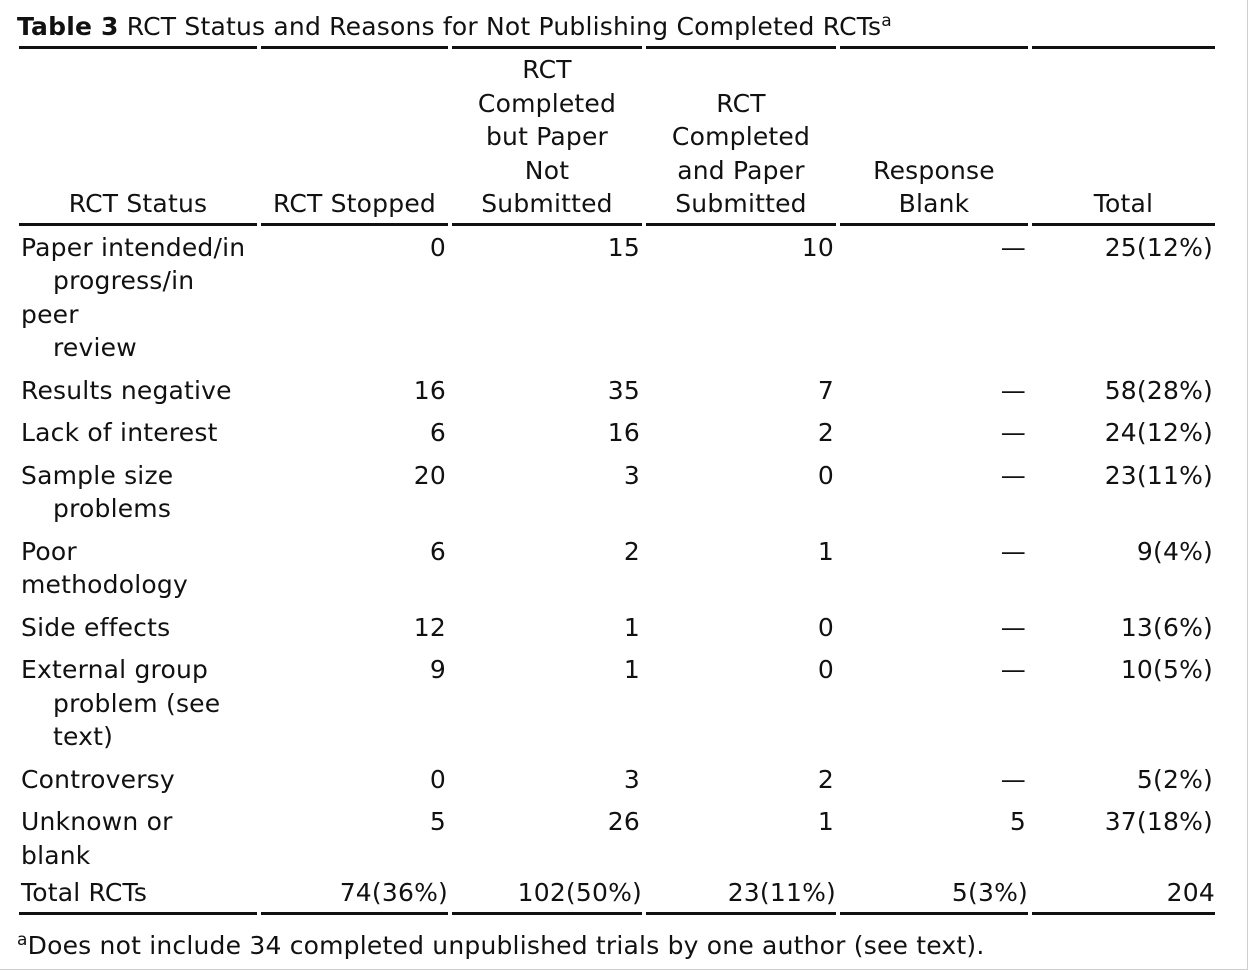  Describe the element at coordinates (1123, 896) in the screenshot. I see `total-cell: 204` at that location.